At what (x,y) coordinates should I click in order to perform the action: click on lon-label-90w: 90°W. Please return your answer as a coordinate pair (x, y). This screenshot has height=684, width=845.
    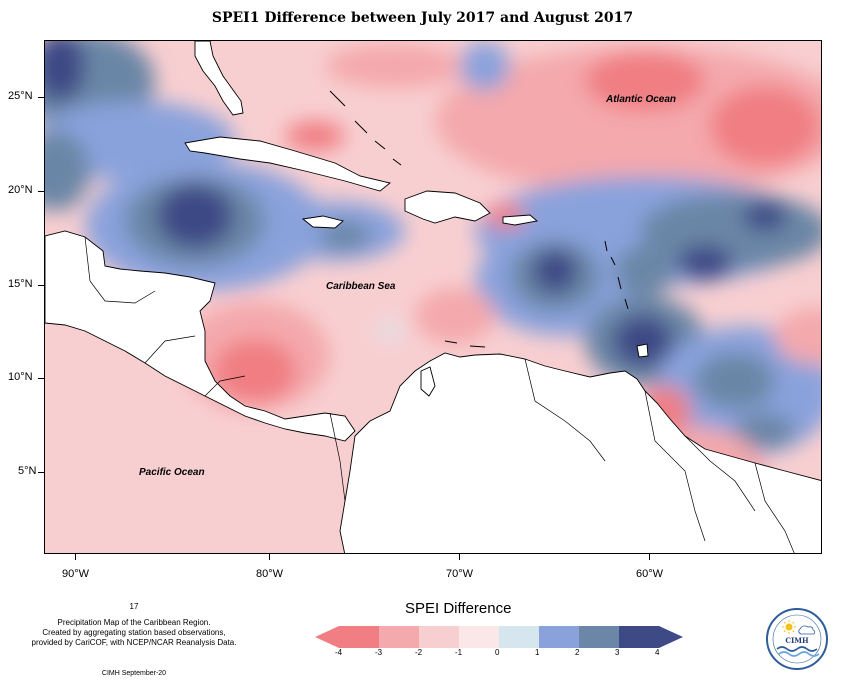
    Looking at the image, I should click on (76, 574).